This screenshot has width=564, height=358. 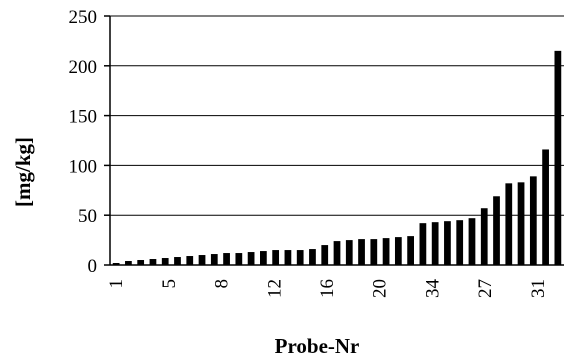 What do you see at coordinates (169, 284) in the screenshot?
I see `x-tick-label: 5` at bounding box center [169, 284].